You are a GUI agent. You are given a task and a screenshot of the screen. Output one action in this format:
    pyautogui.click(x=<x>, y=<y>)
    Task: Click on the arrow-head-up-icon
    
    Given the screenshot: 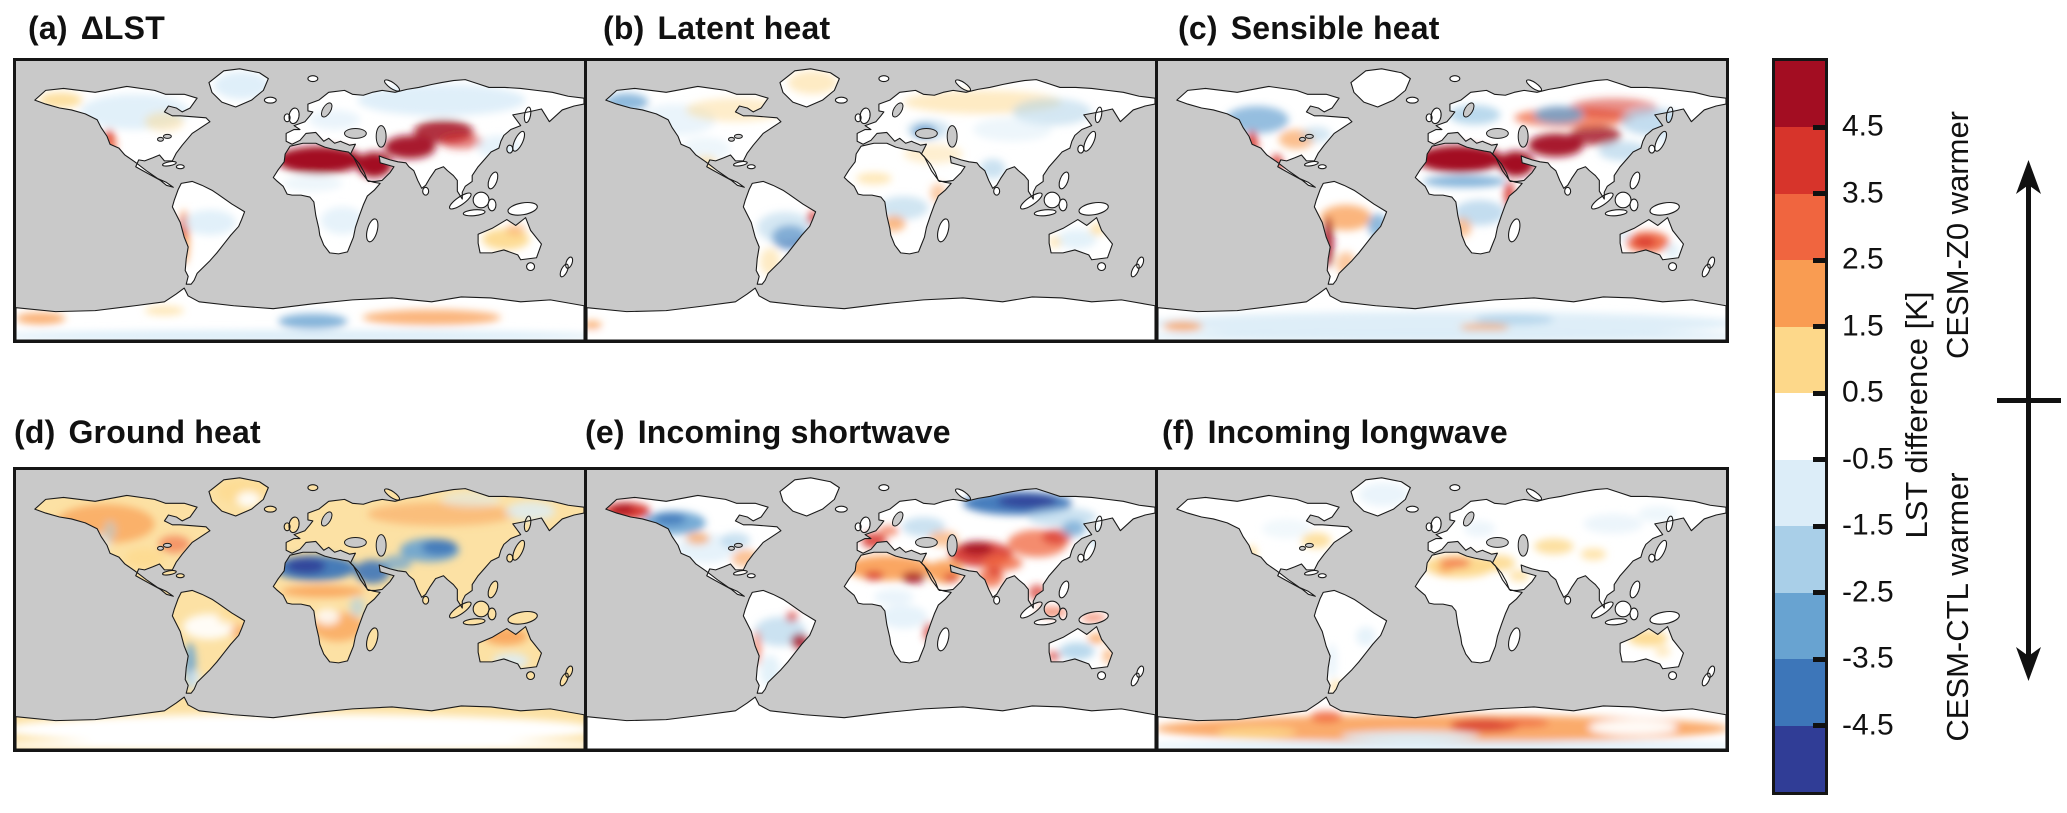 What is the action you would take?
    pyautogui.click(x=2028, y=177)
    